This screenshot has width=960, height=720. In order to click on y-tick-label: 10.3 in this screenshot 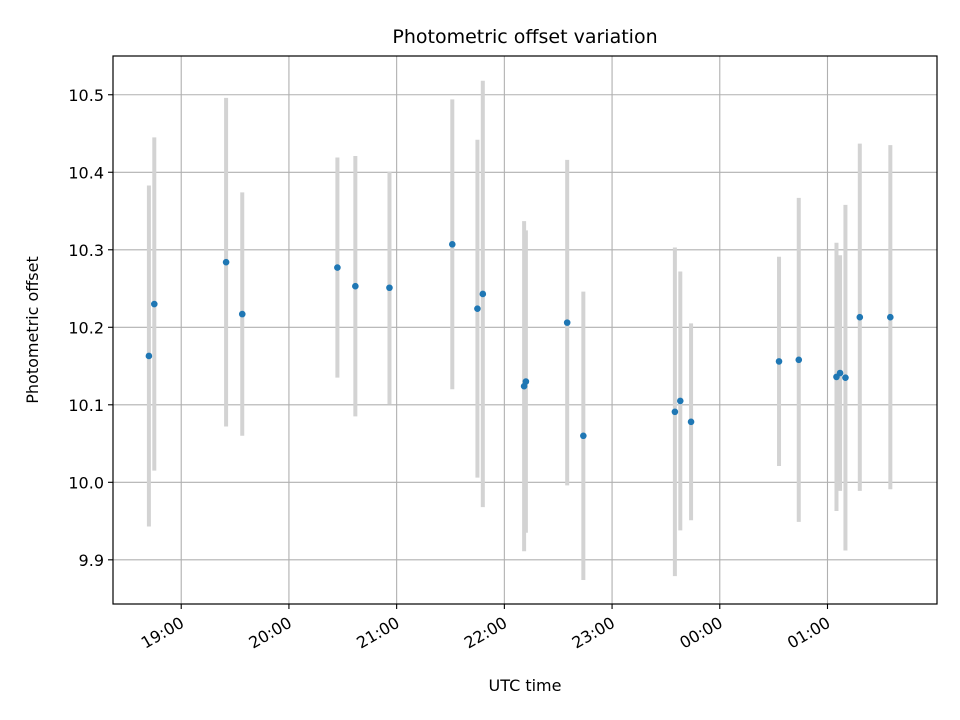, I will do `click(86, 250)`.